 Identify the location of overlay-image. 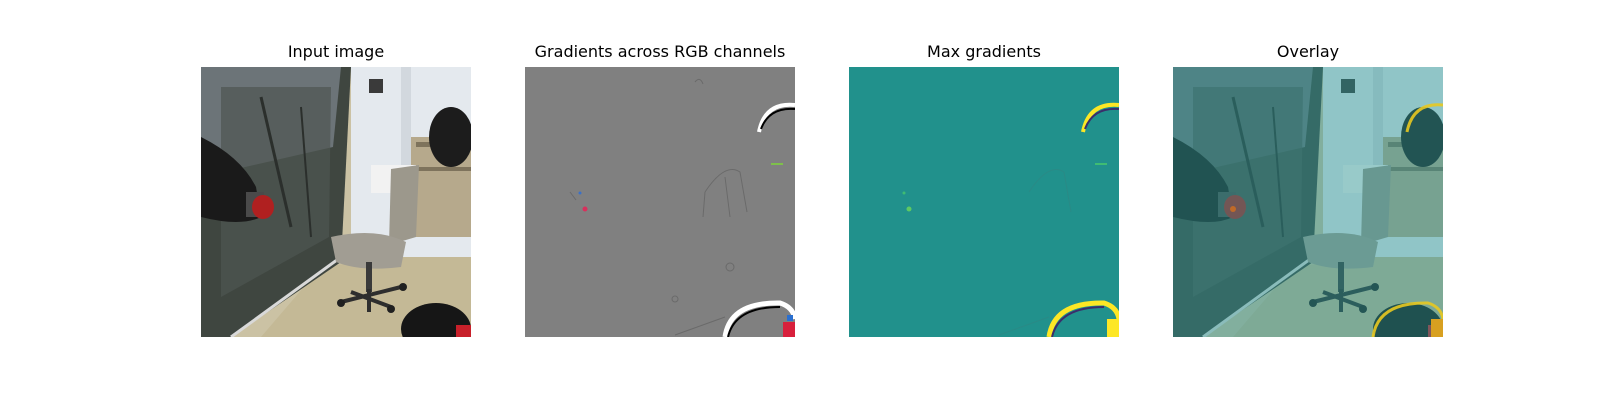
(1308, 202).